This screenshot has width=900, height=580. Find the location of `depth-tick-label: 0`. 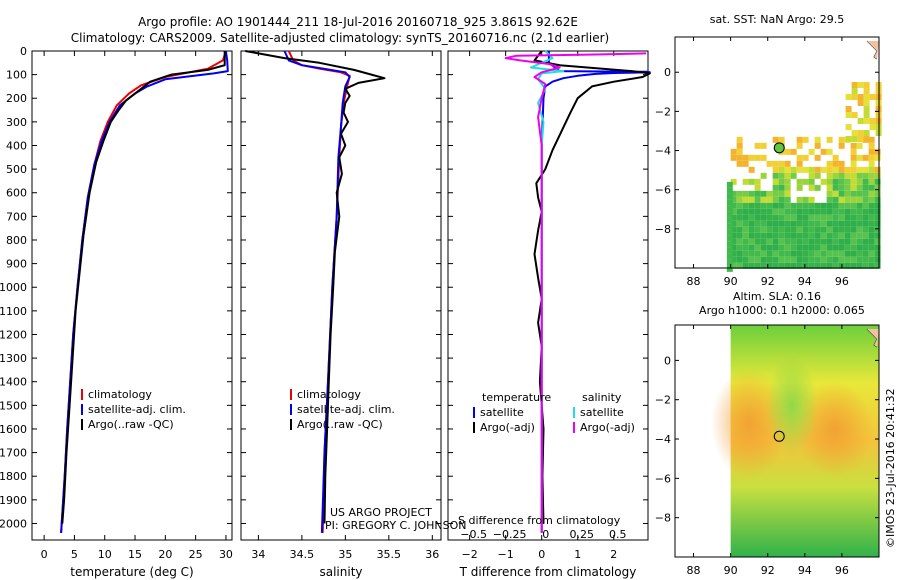

depth-tick-label: 0 is located at coordinates (23, 51).